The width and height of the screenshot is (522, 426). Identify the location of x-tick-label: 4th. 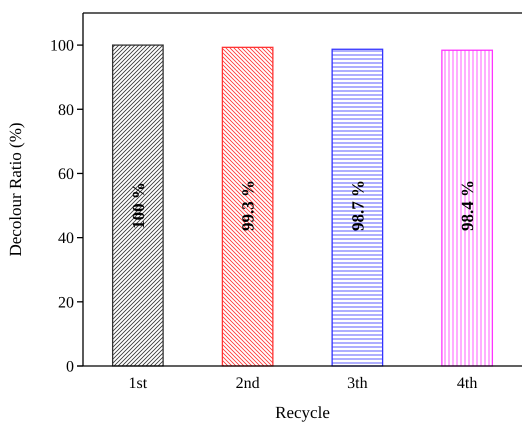
(467, 383).